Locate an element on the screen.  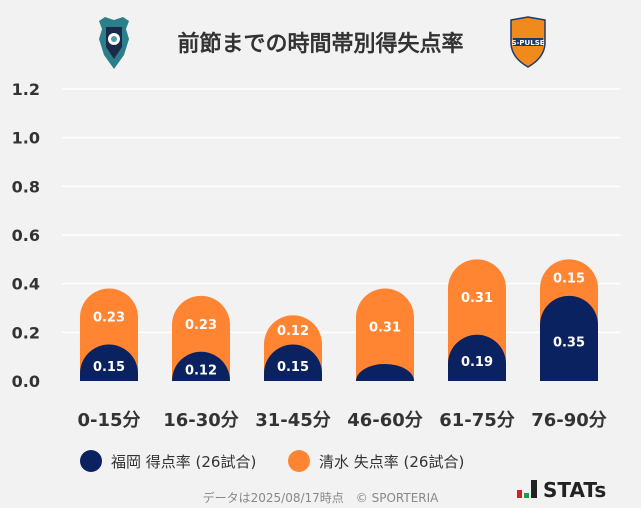
legend-label: 福岡 得点率 (26試合) is located at coordinates (184, 461).